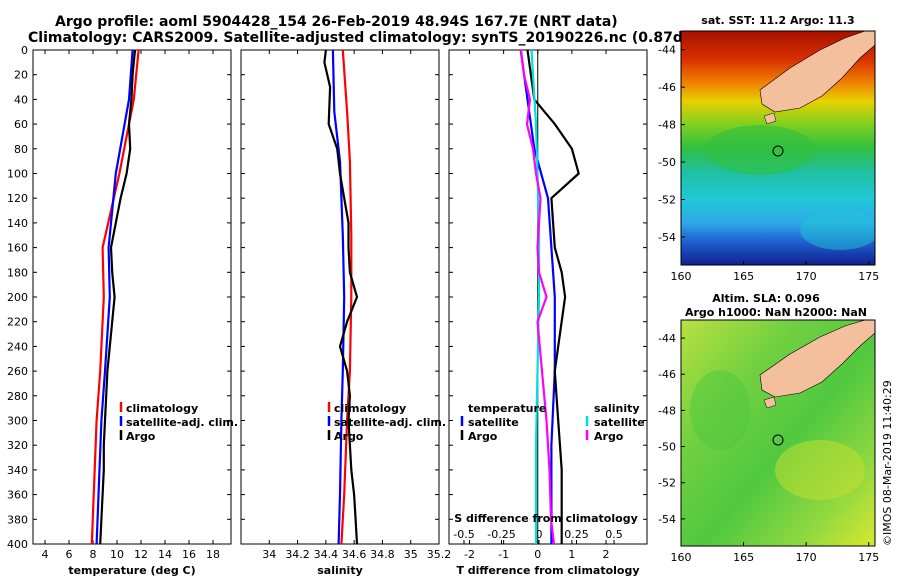 This screenshot has width=900, height=580. I want to click on x-tick-label: 0.25, so click(576, 534).